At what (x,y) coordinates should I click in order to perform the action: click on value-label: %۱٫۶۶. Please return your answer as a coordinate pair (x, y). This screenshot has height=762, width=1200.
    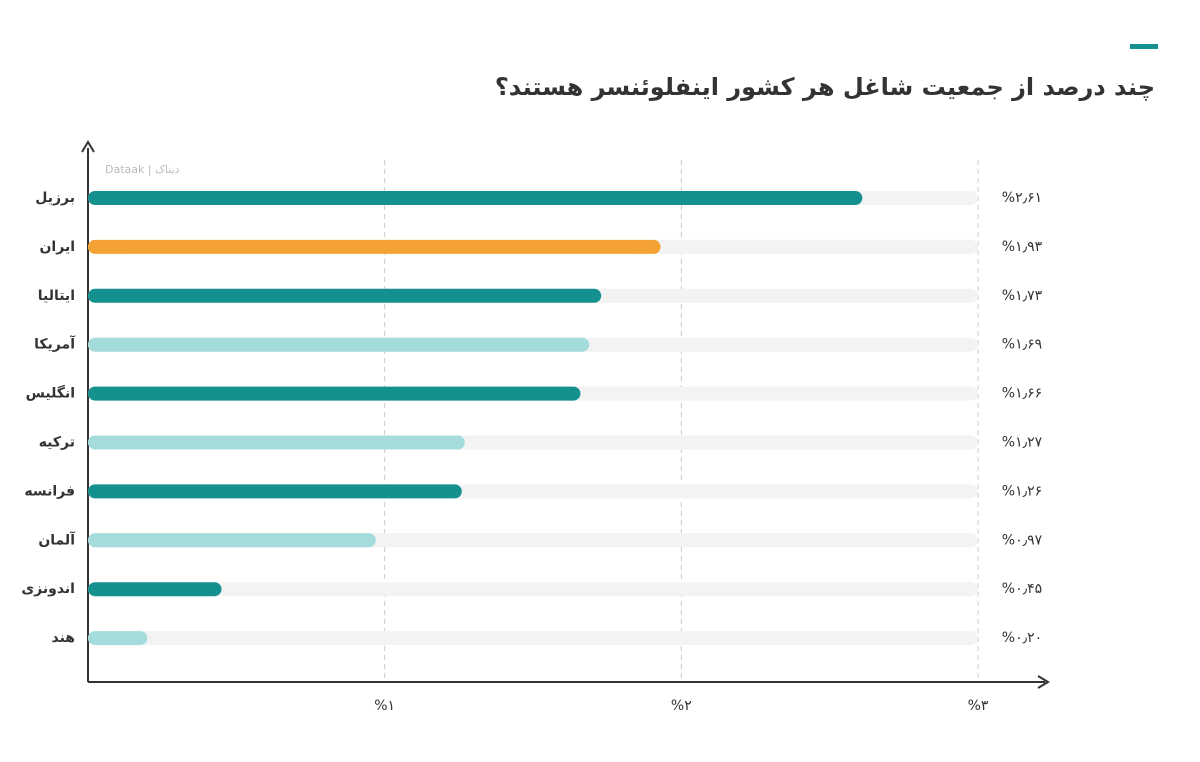
    Looking at the image, I should click on (1022, 394).